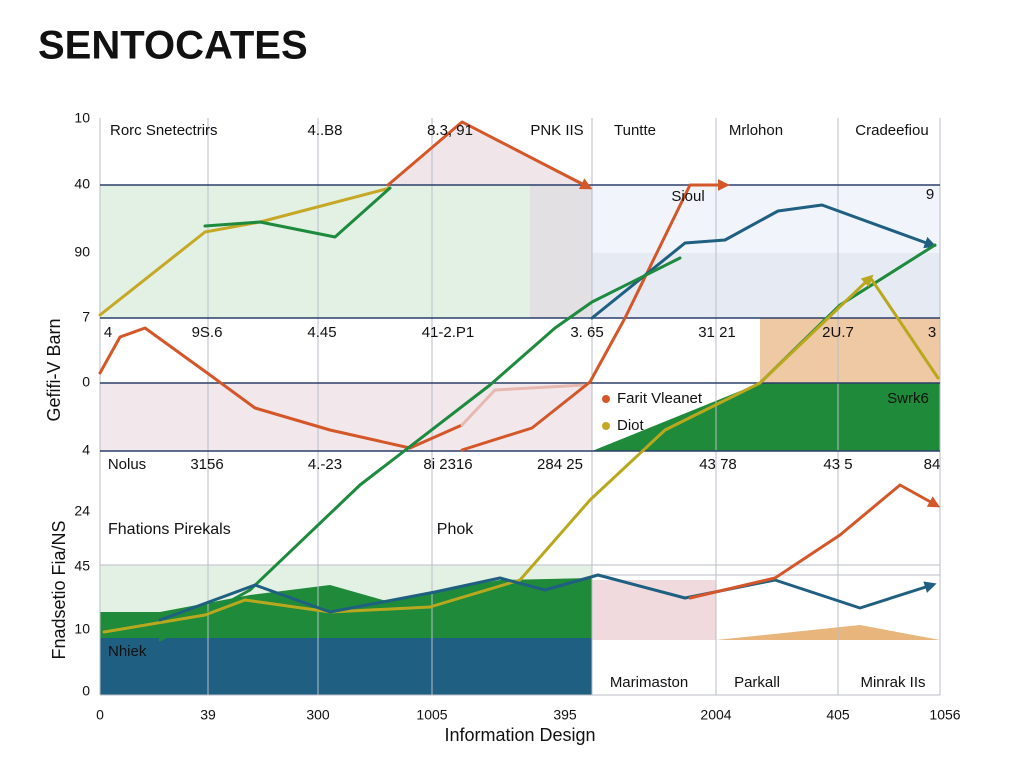  I want to click on y-label: 45, so click(82, 566).